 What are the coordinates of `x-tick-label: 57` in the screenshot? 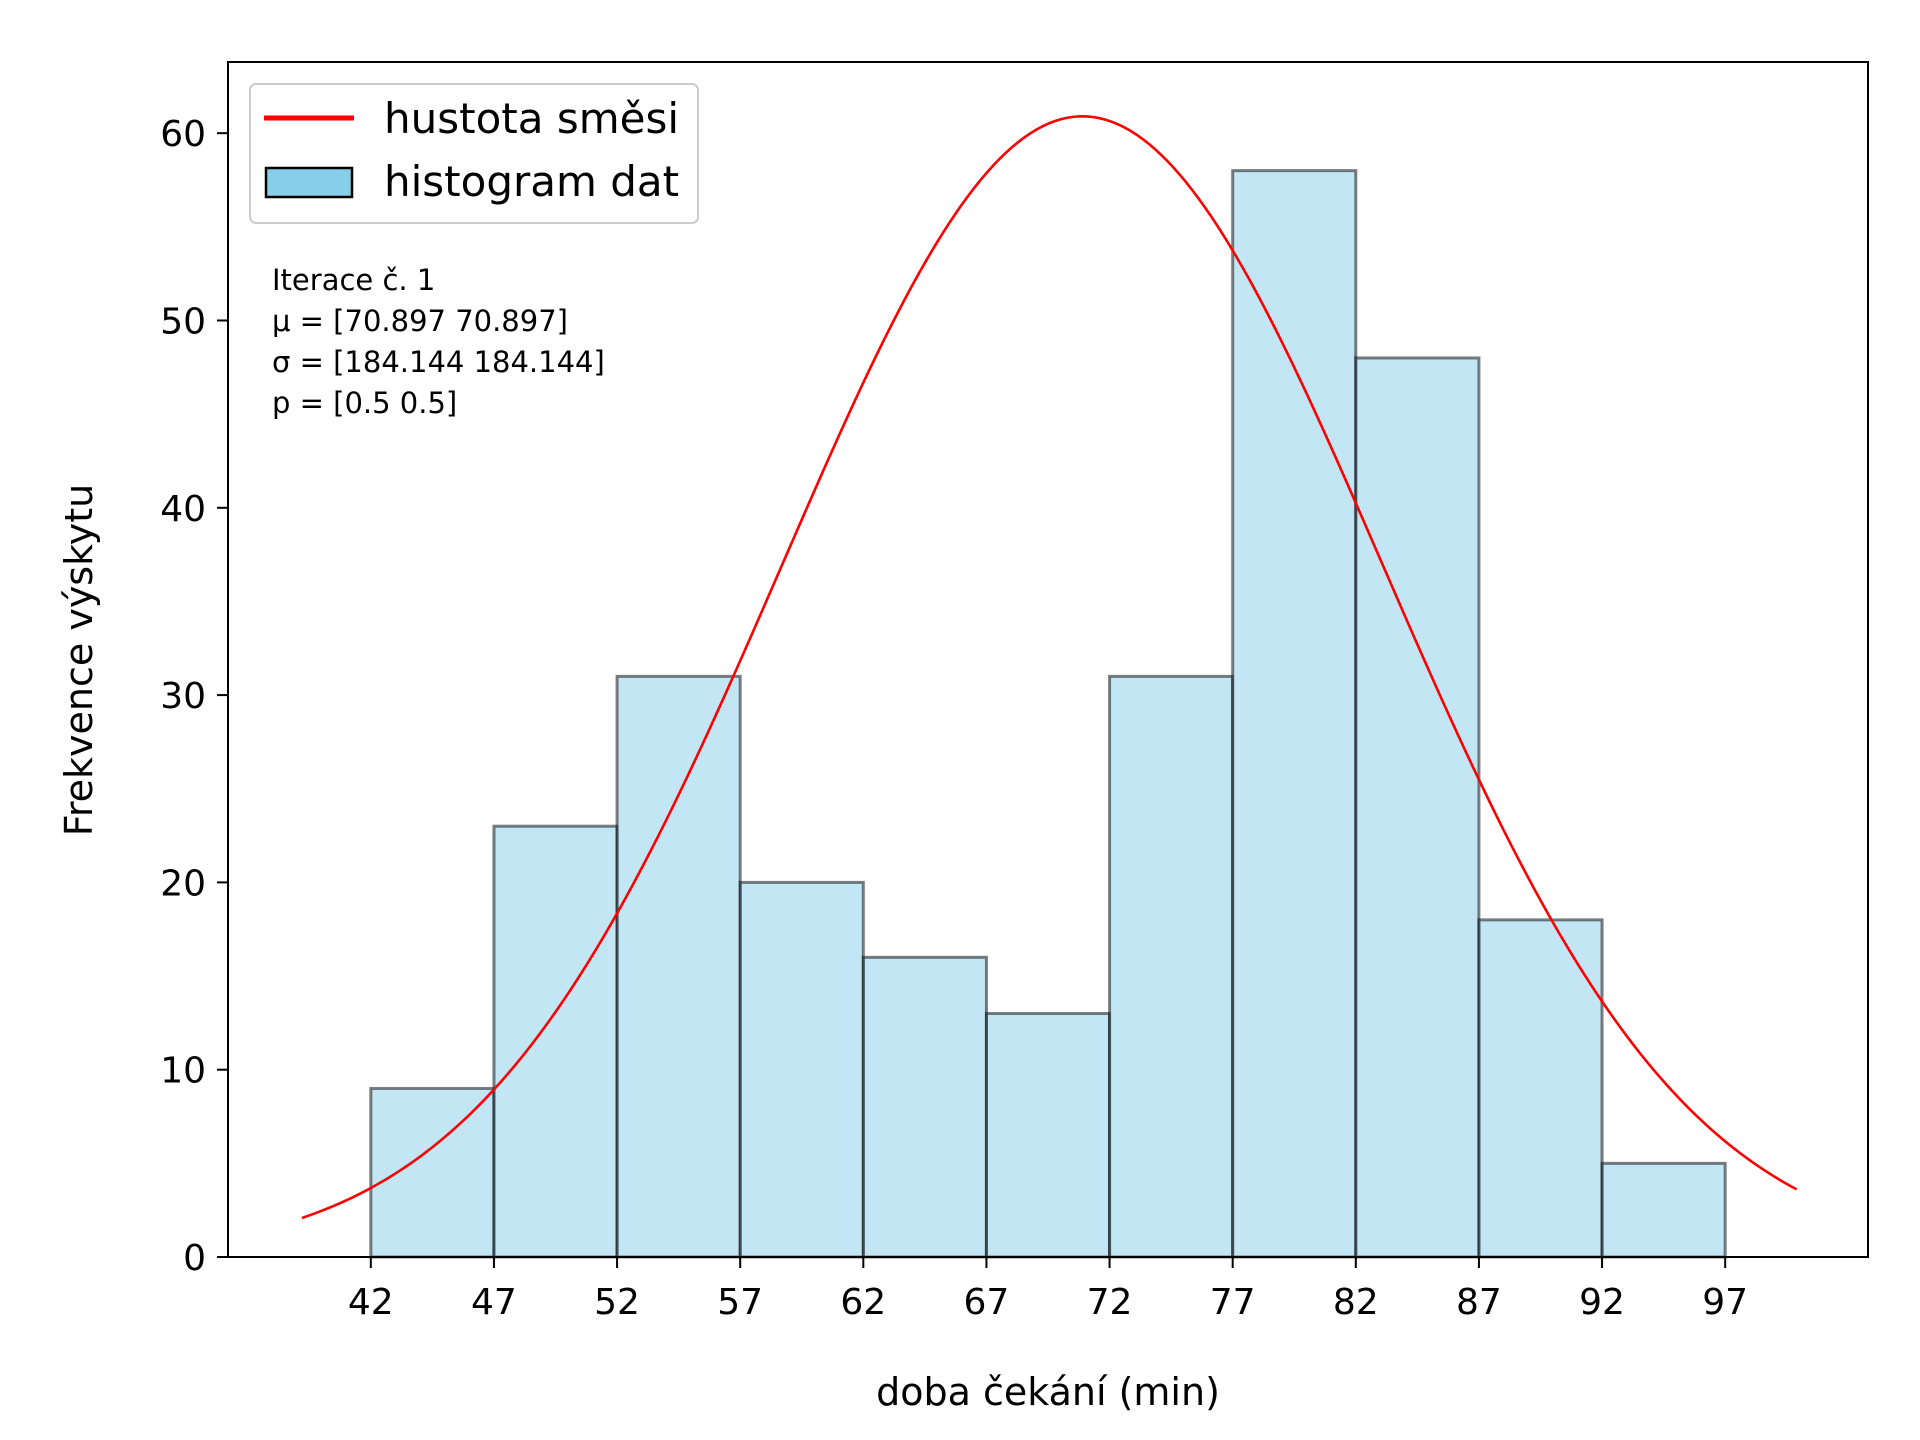 It's located at (740, 1302).